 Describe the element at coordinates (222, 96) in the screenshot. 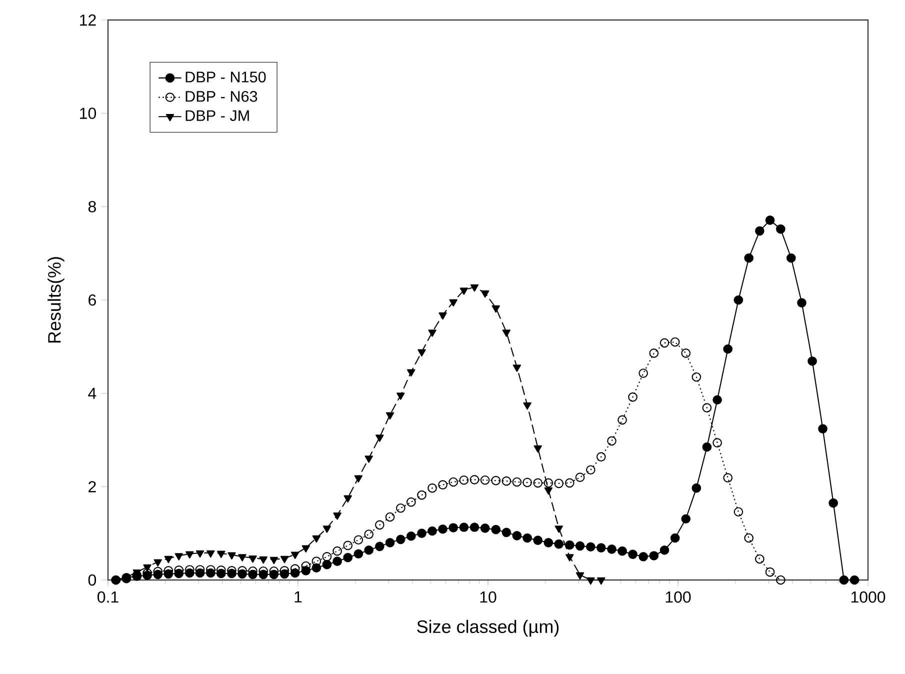

I see `legend-label: DBP - N63` at that location.